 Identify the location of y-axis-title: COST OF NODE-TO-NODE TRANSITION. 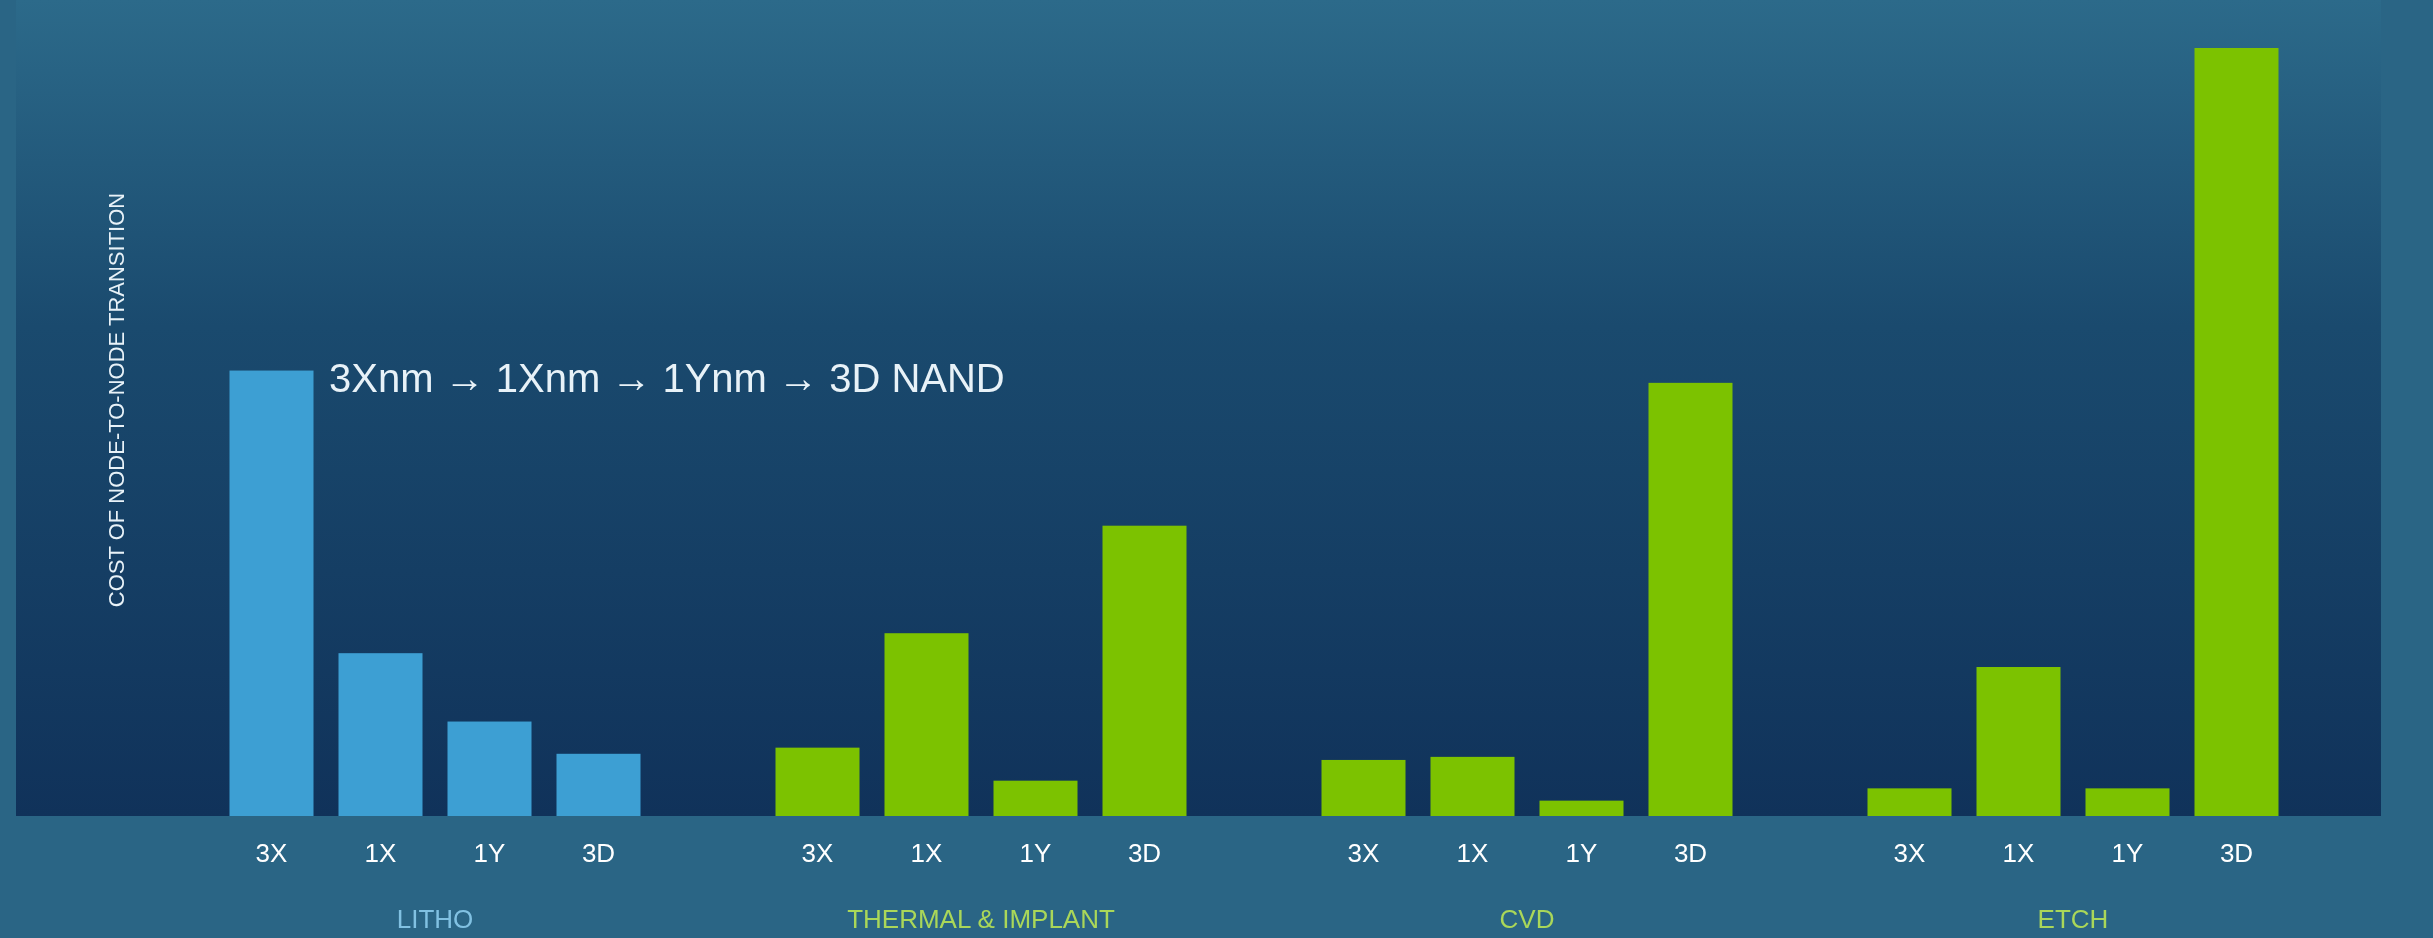
(116, 400).